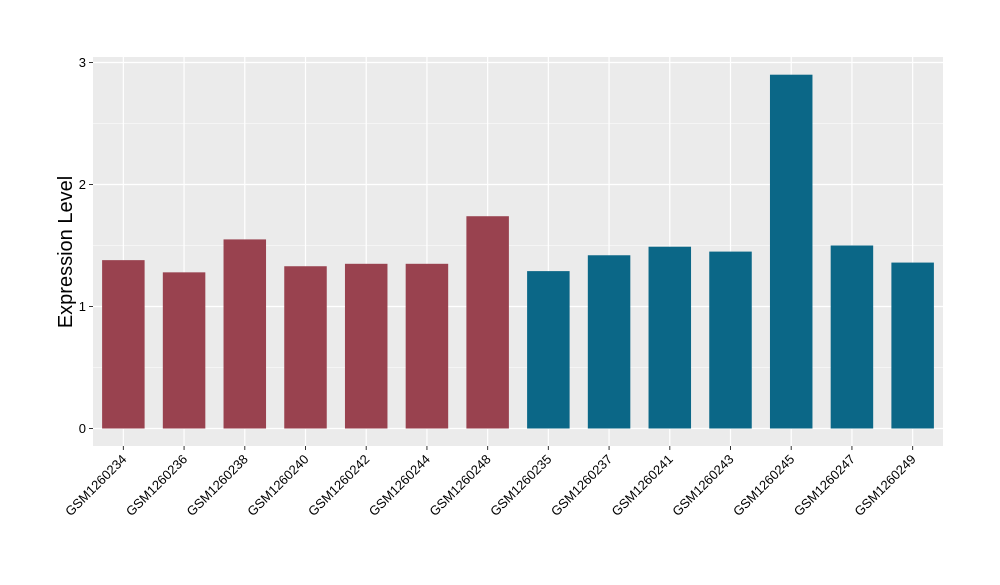 This screenshot has width=1000, height=585. What do you see at coordinates (156, 485) in the screenshot?
I see `x-tick-label: GSM1260236` at bounding box center [156, 485].